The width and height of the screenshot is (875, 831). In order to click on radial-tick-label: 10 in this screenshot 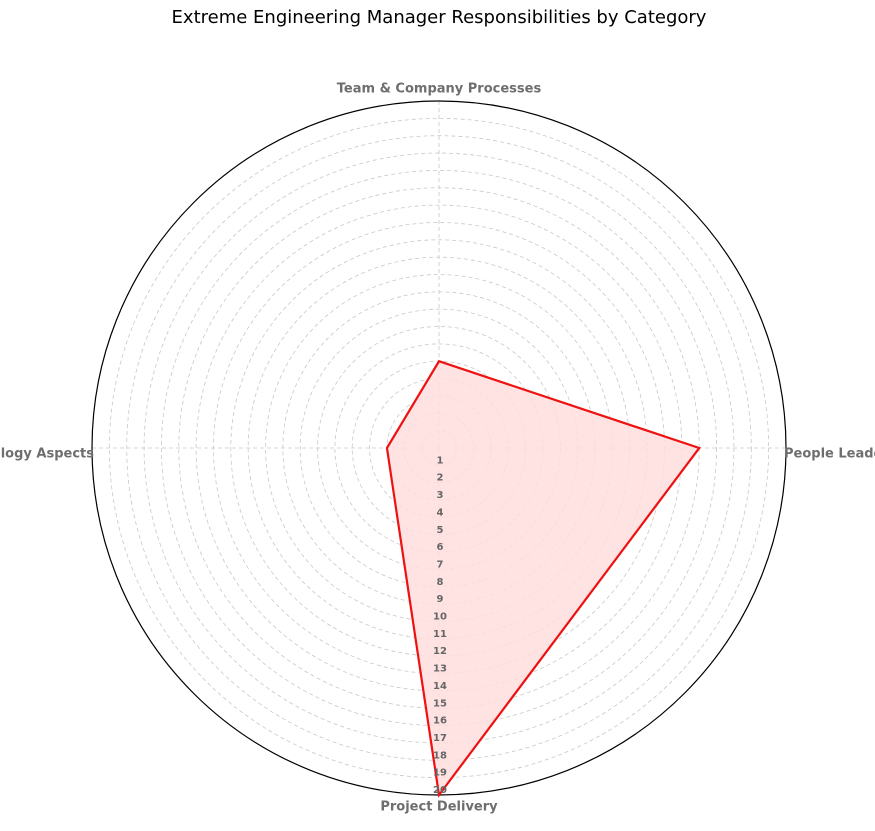, I will do `click(440, 617)`.